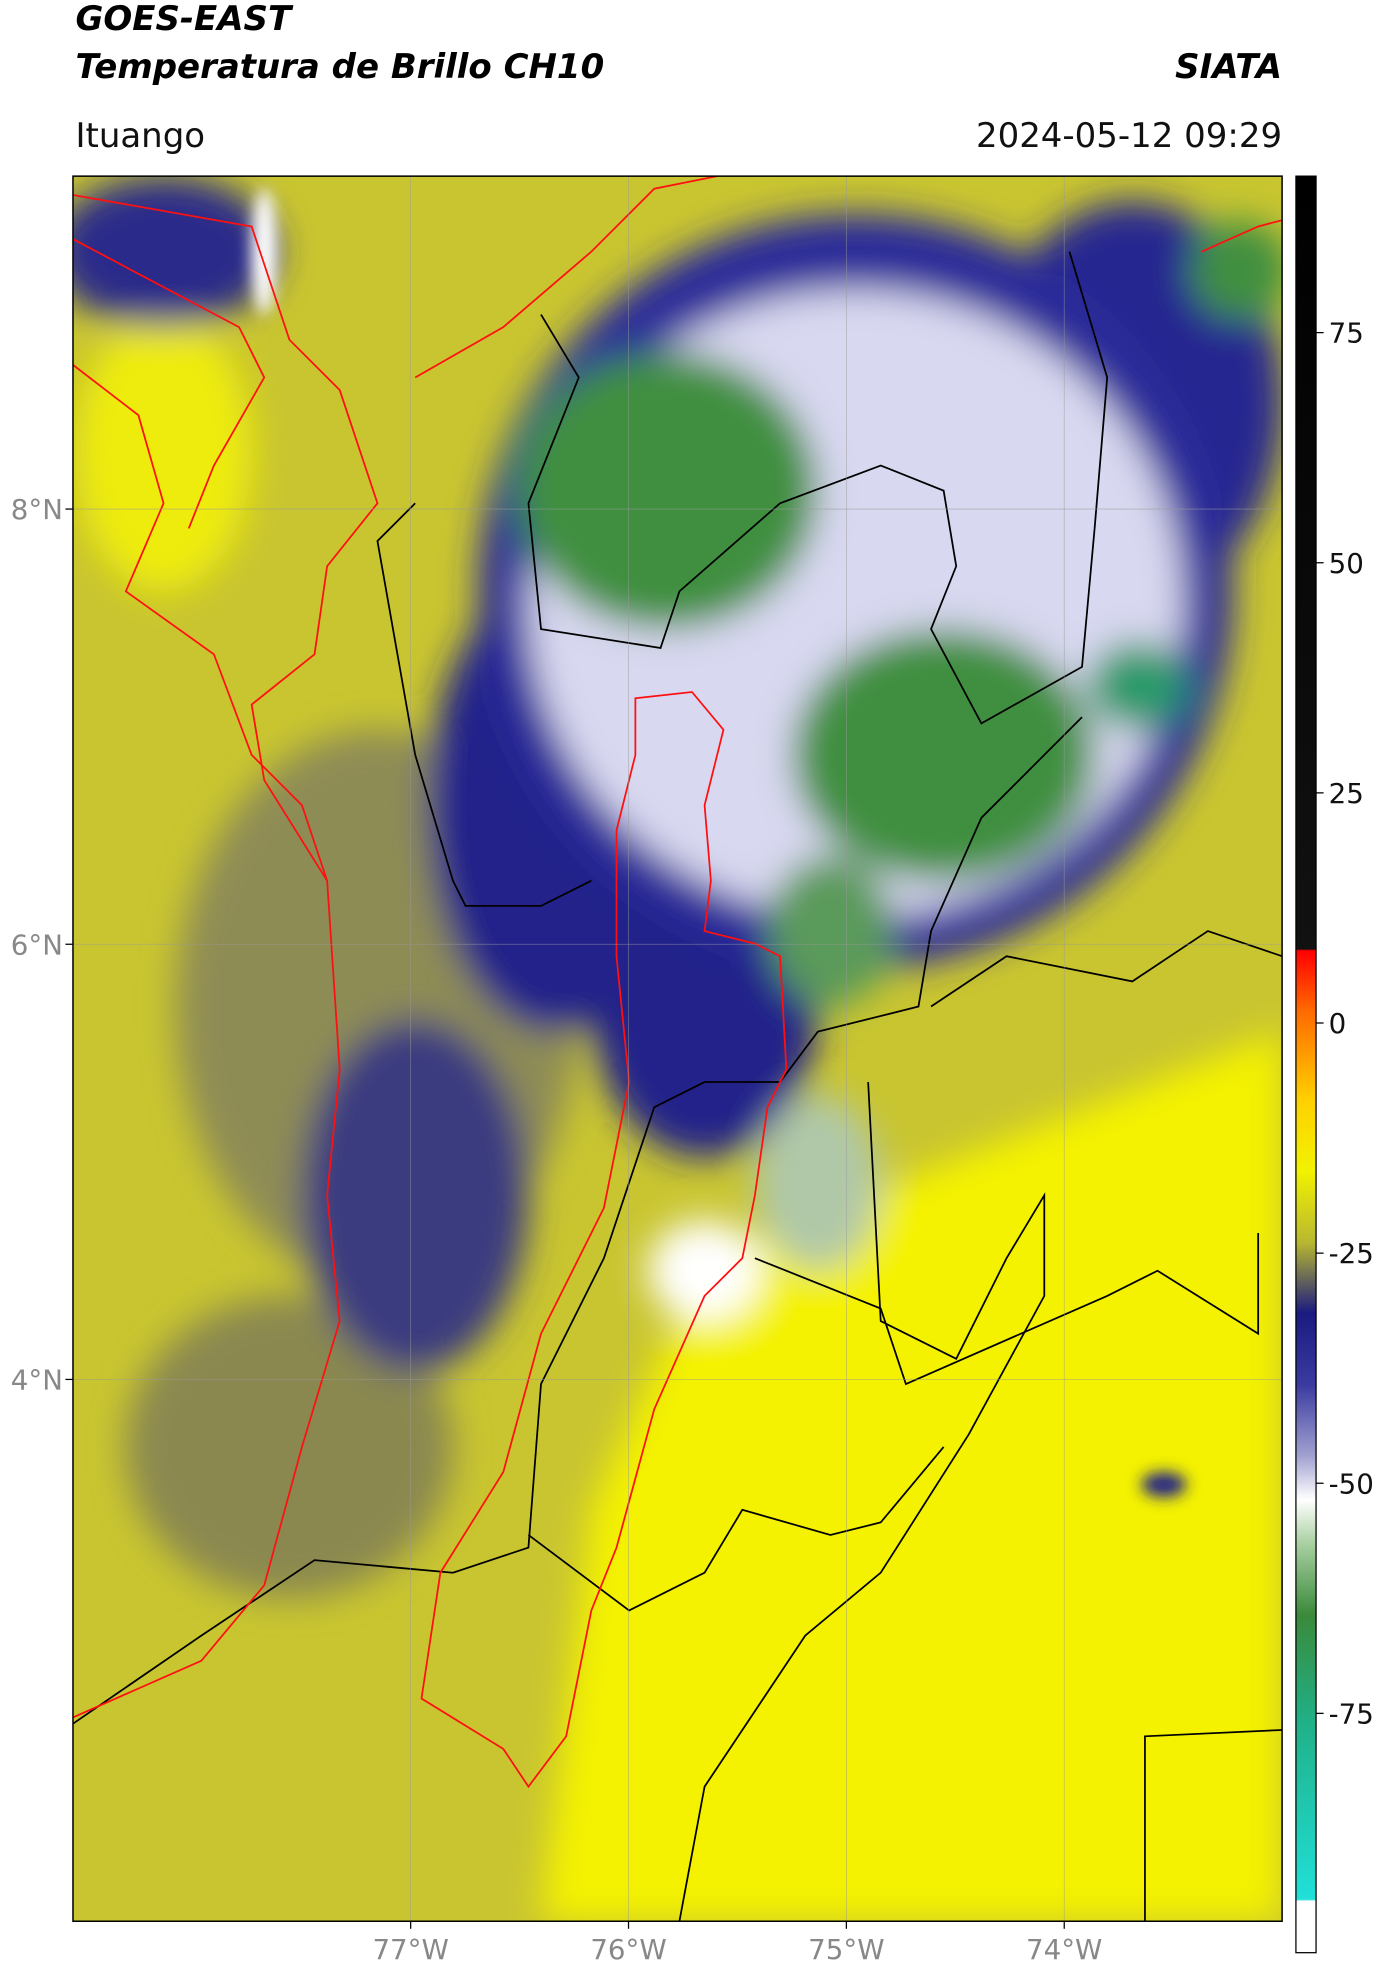  What do you see at coordinates (1228, 67) in the screenshot?
I see `brand: SIATA` at bounding box center [1228, 67].